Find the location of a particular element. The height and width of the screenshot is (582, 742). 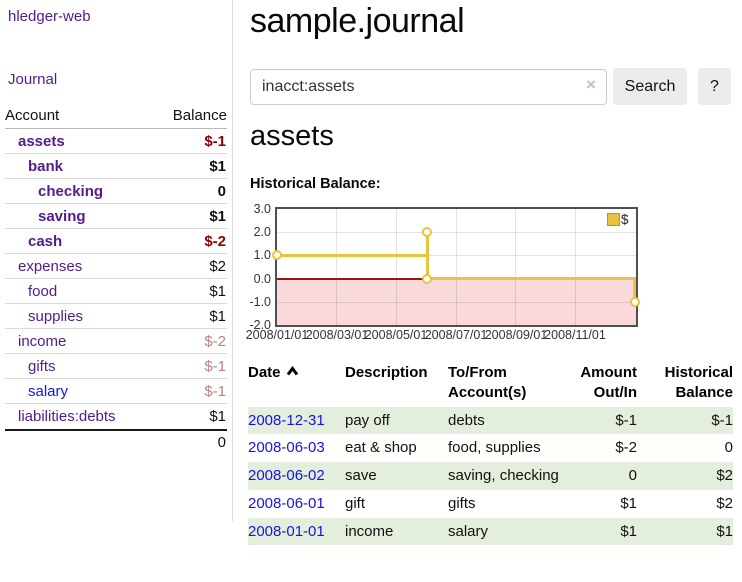

transaction-date-link: 2008-12-31 is located at coordinates (286, 420).